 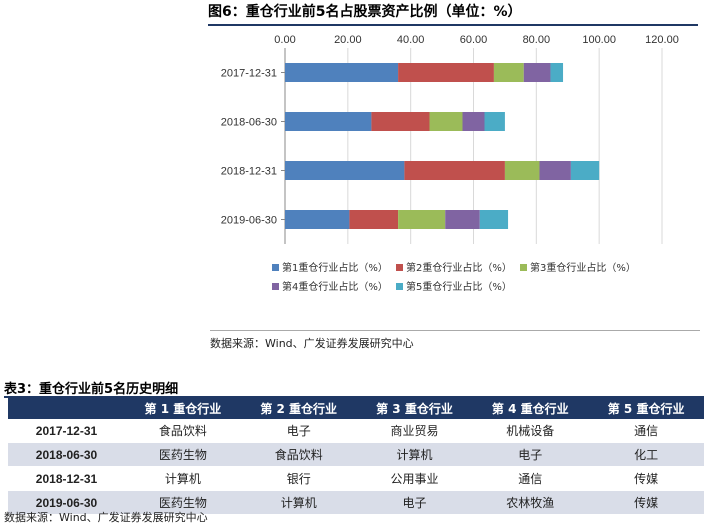 I want to click on x-tick-label: 100.00, so click(x=599, y=40).